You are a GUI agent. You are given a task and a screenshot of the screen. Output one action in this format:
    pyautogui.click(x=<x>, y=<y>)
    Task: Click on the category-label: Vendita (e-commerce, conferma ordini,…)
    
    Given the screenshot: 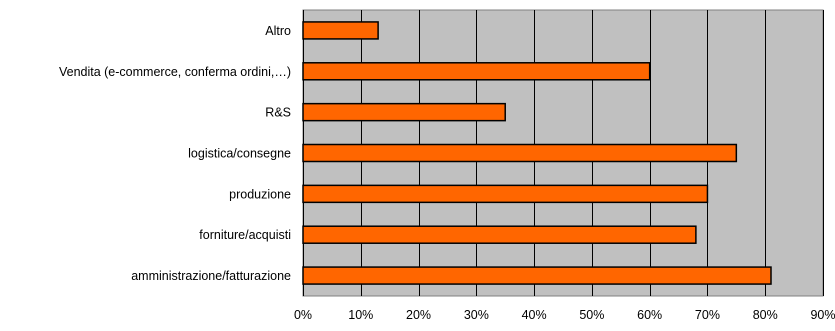 What is the action you would take?
    pyautogui.click(x=175, y=72)
    